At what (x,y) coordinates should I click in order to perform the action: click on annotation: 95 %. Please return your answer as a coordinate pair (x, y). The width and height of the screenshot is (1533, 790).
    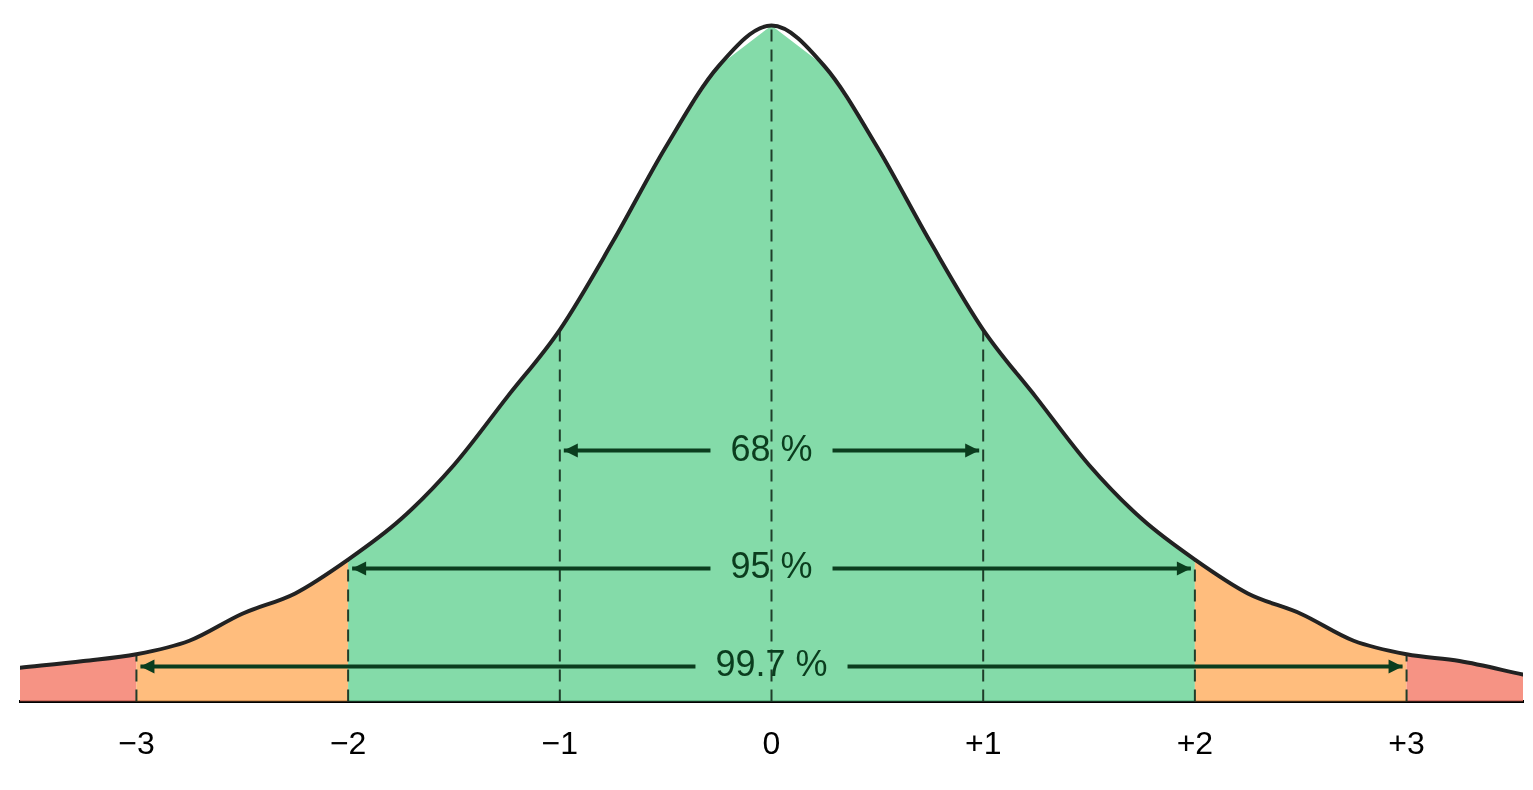
    Looking at the image, I should click on (771, 566).